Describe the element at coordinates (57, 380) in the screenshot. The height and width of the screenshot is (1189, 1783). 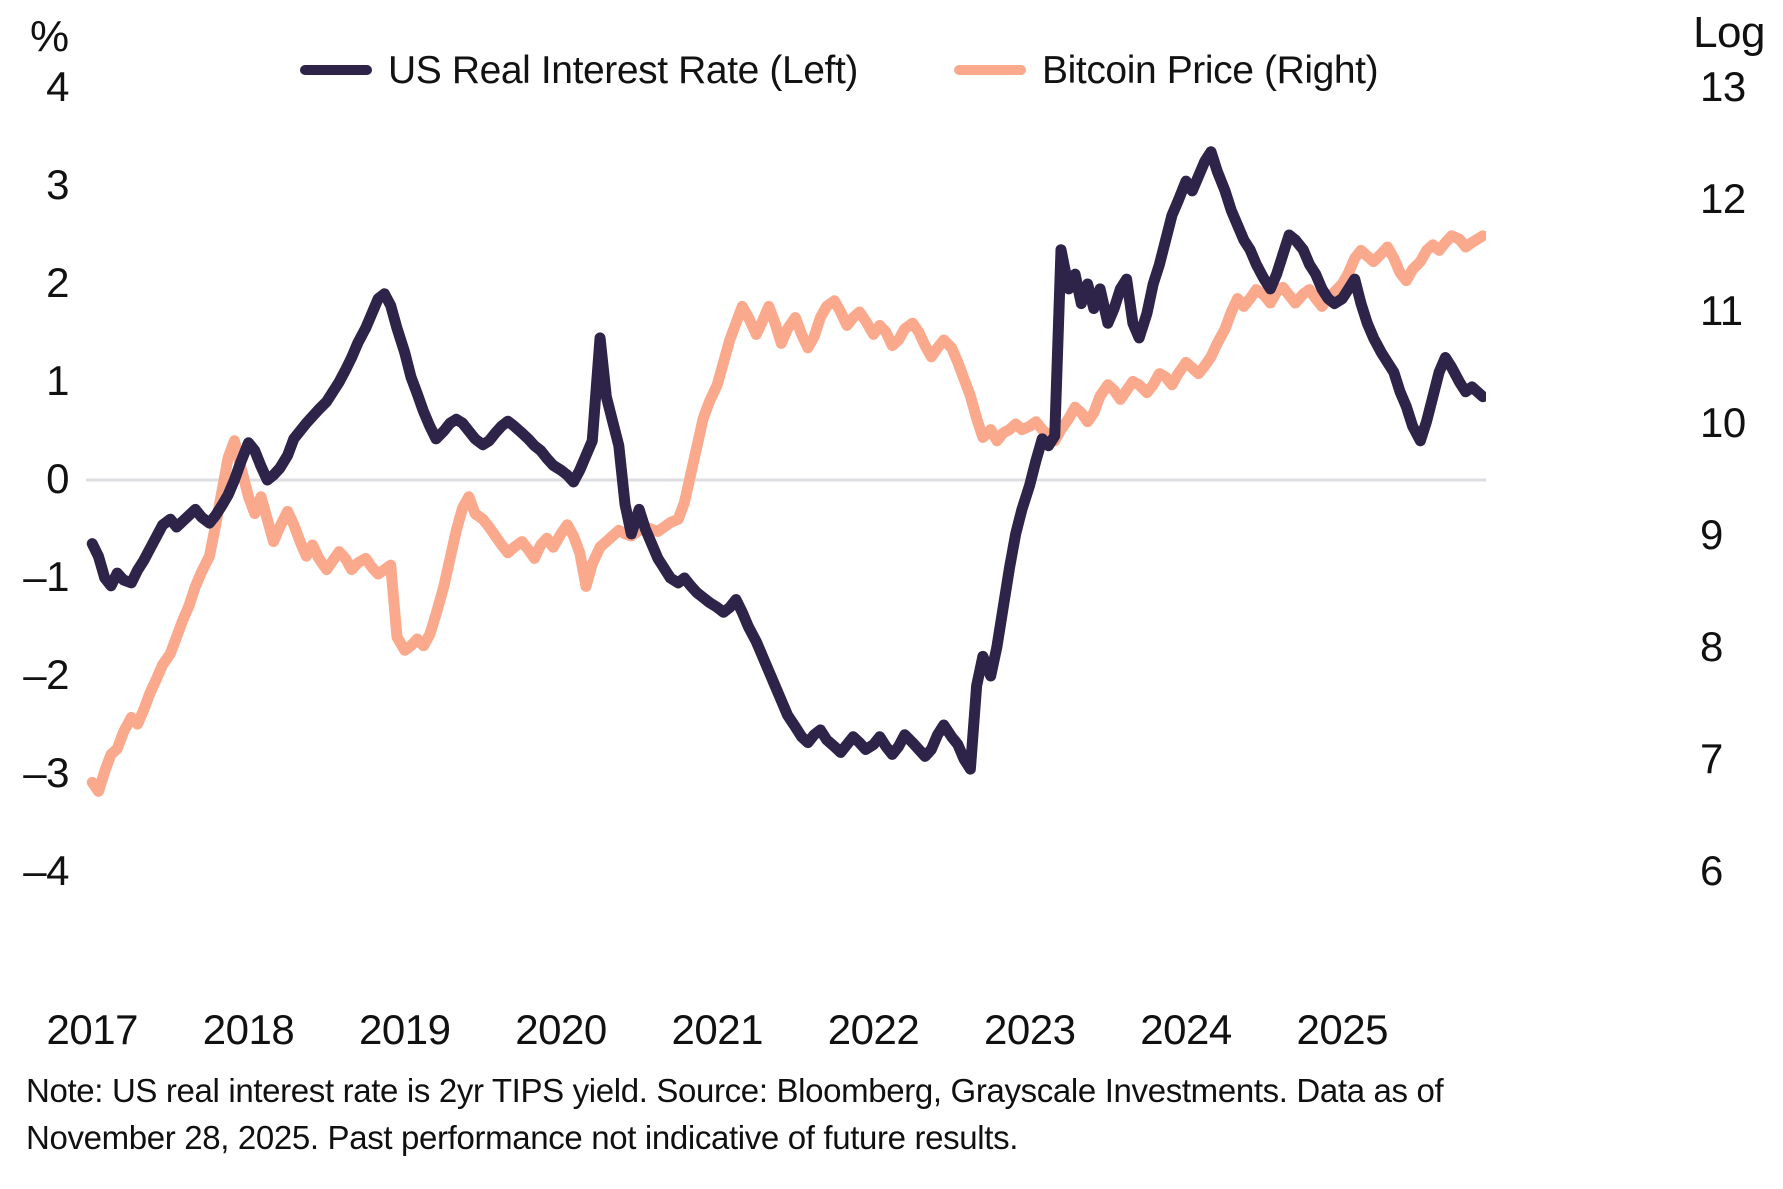
I see `left-axis-tick: 1` at that location.